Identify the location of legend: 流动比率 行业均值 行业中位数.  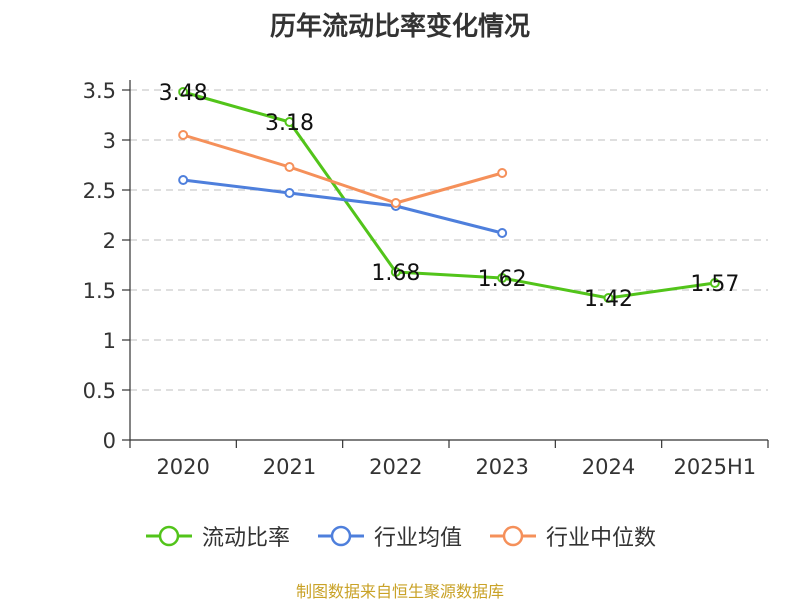
(400, 536).